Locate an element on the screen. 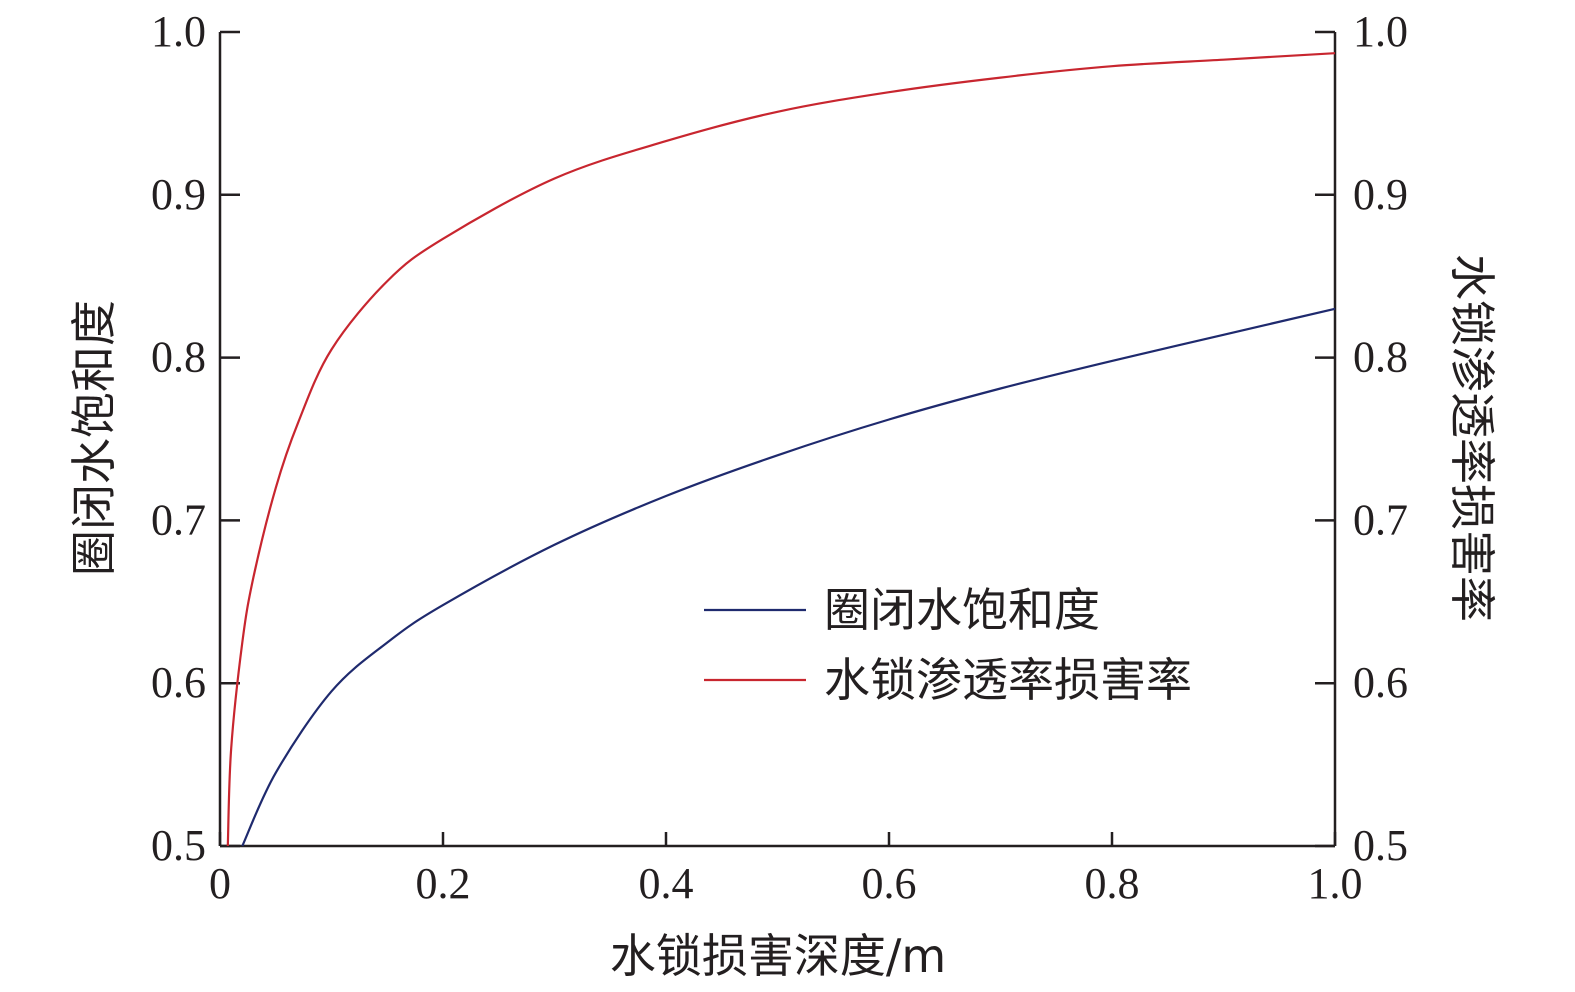 The width and height of the screenshot is (1575, 992). right-y-tick-label: 0.9 is located at coordinates (1380, 194).